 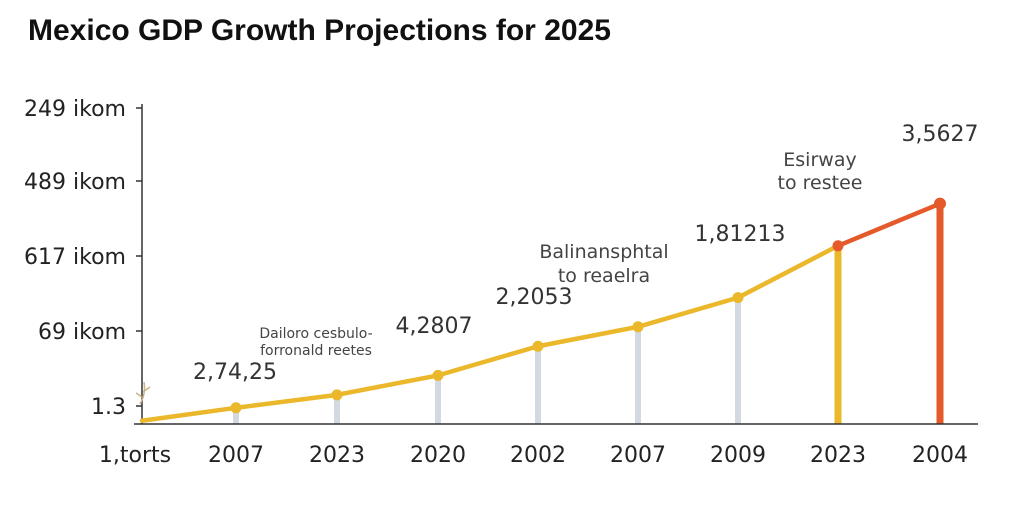 What do you see at coordinates (75, 257) in the screenshot?
I see `y-tick-label: 617 ikom` at bounding box center [75, 257].